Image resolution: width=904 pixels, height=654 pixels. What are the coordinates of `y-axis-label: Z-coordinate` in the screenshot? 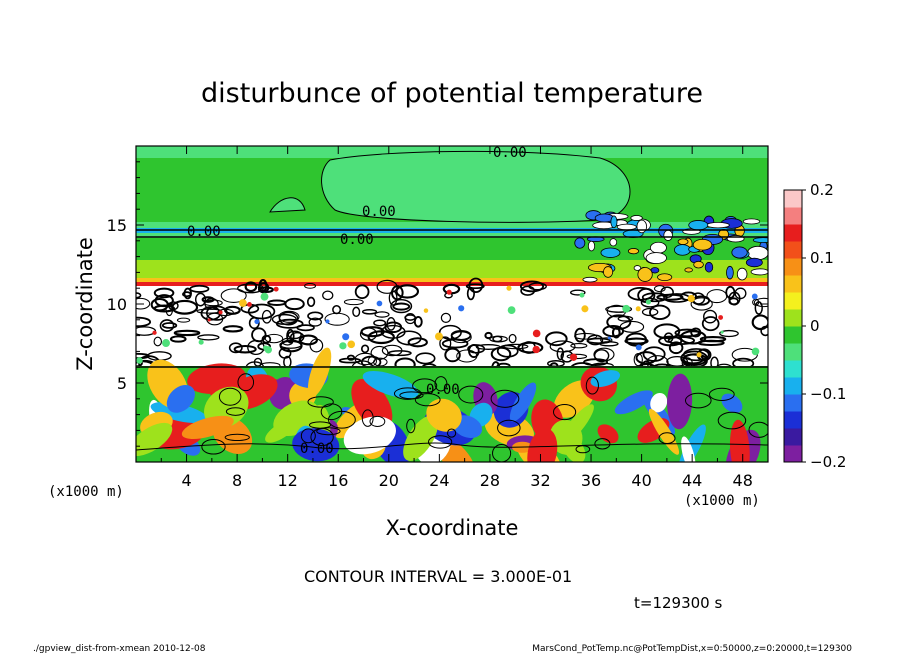 It's located at (85, 304).